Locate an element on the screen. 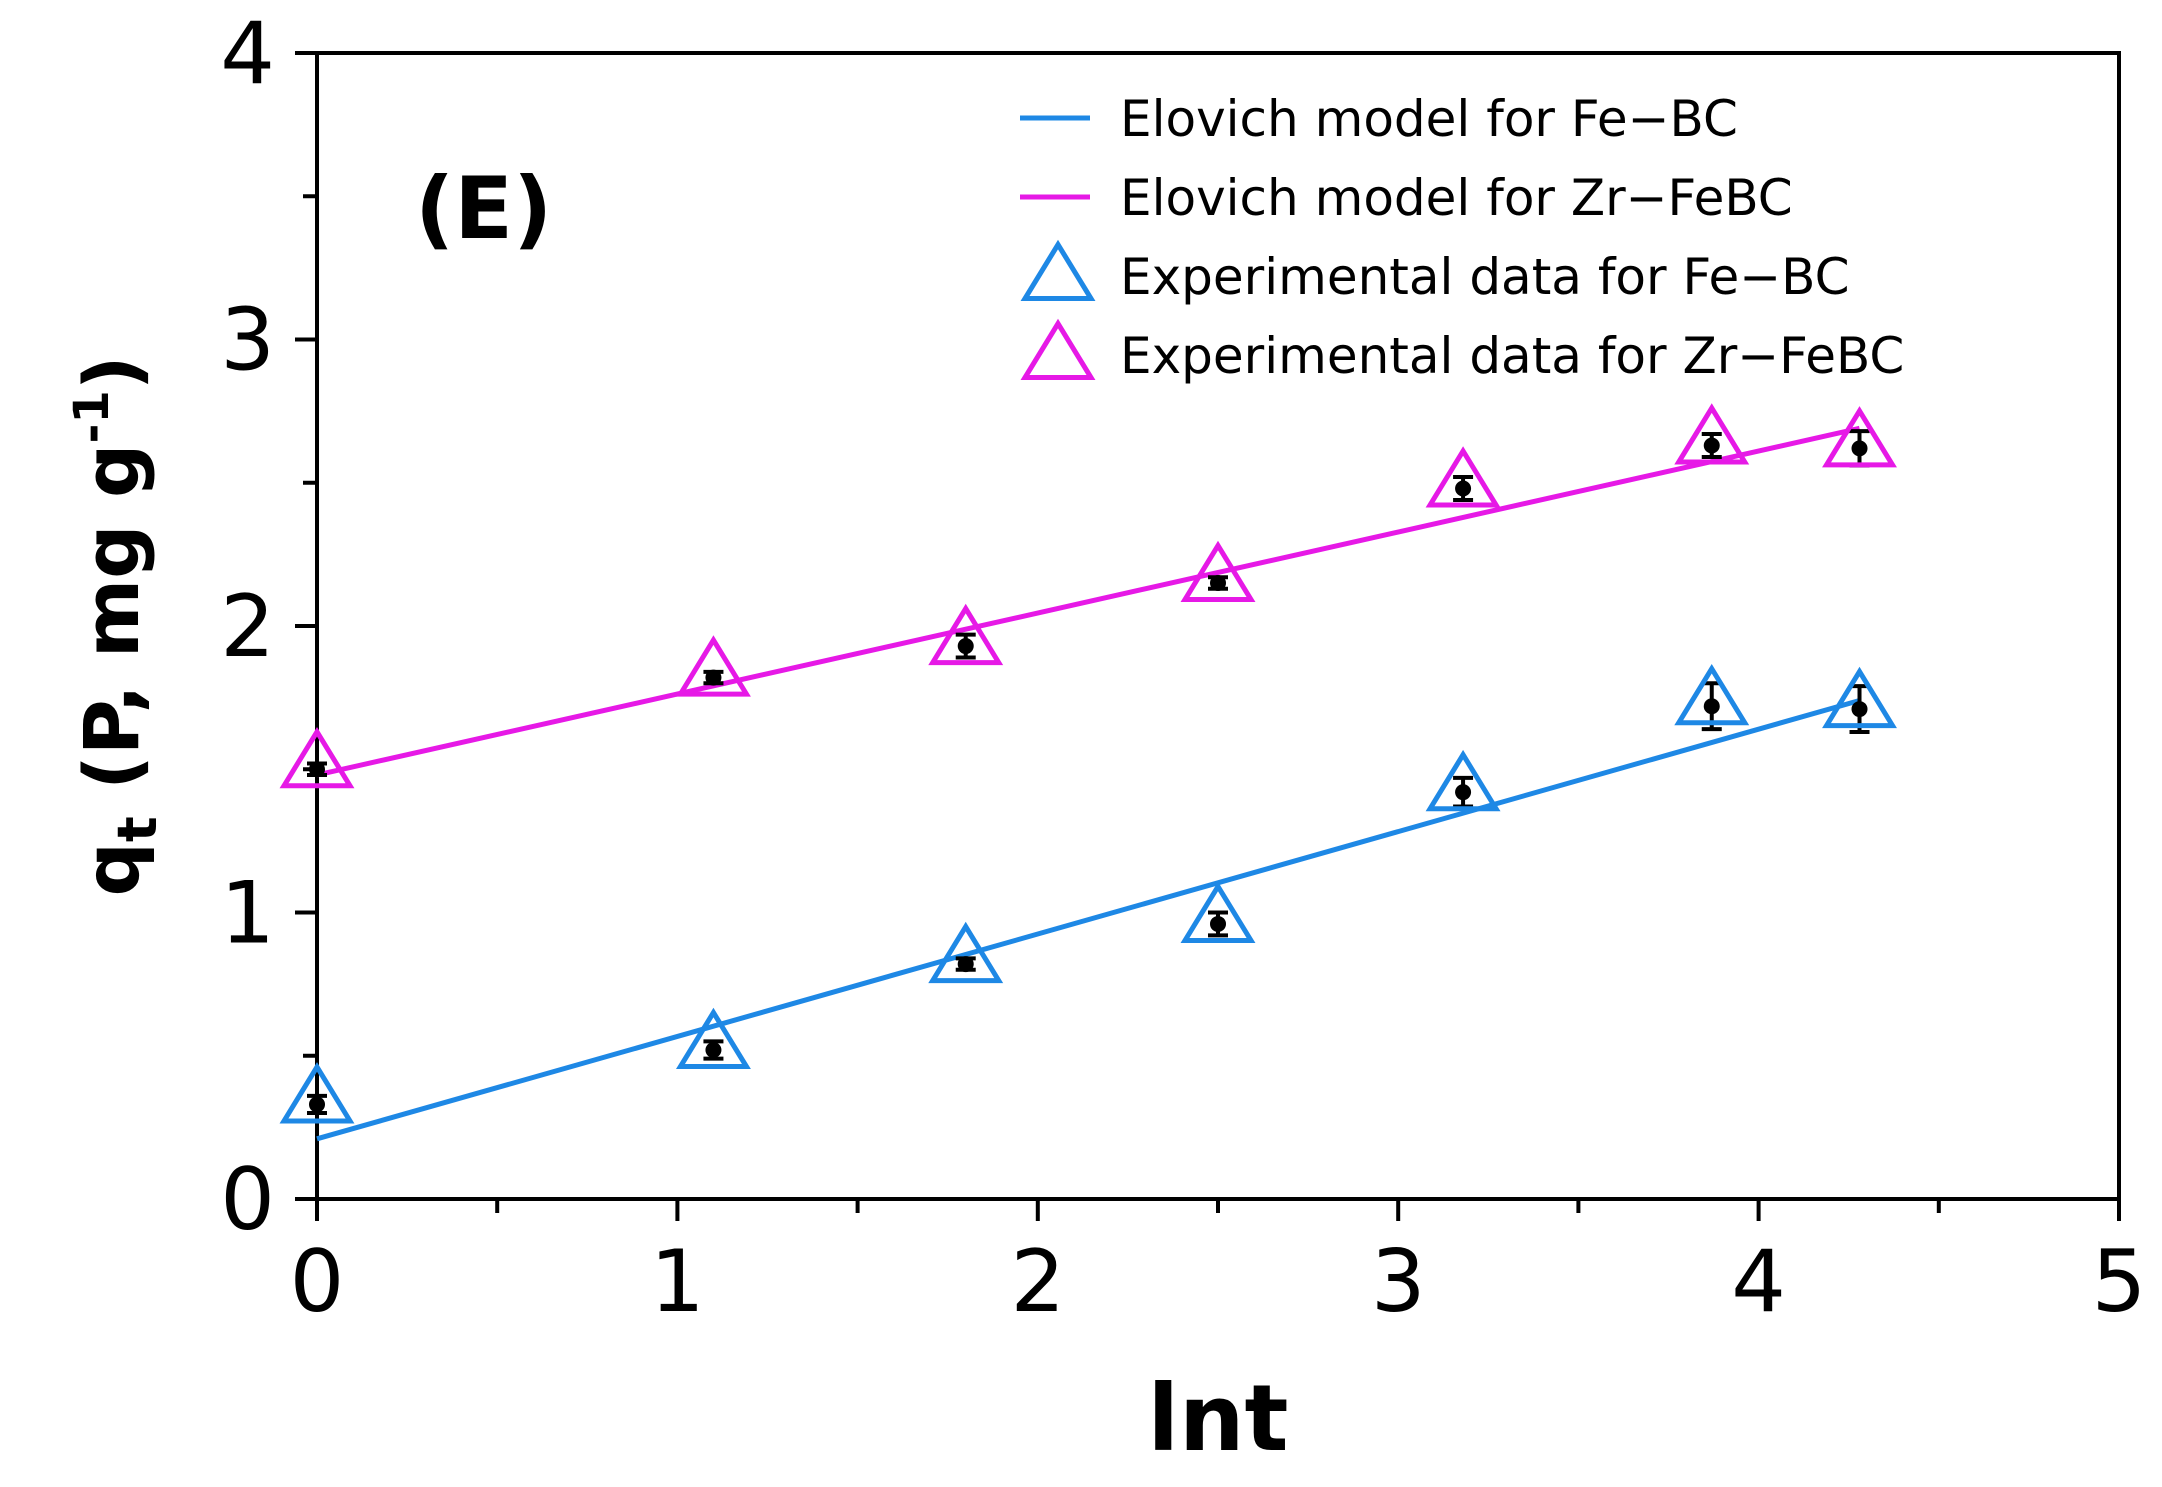 This screenshot has height=1487, width=2162. y-axis-title-unit: (P, mg g is located at coordinates (111, 630).